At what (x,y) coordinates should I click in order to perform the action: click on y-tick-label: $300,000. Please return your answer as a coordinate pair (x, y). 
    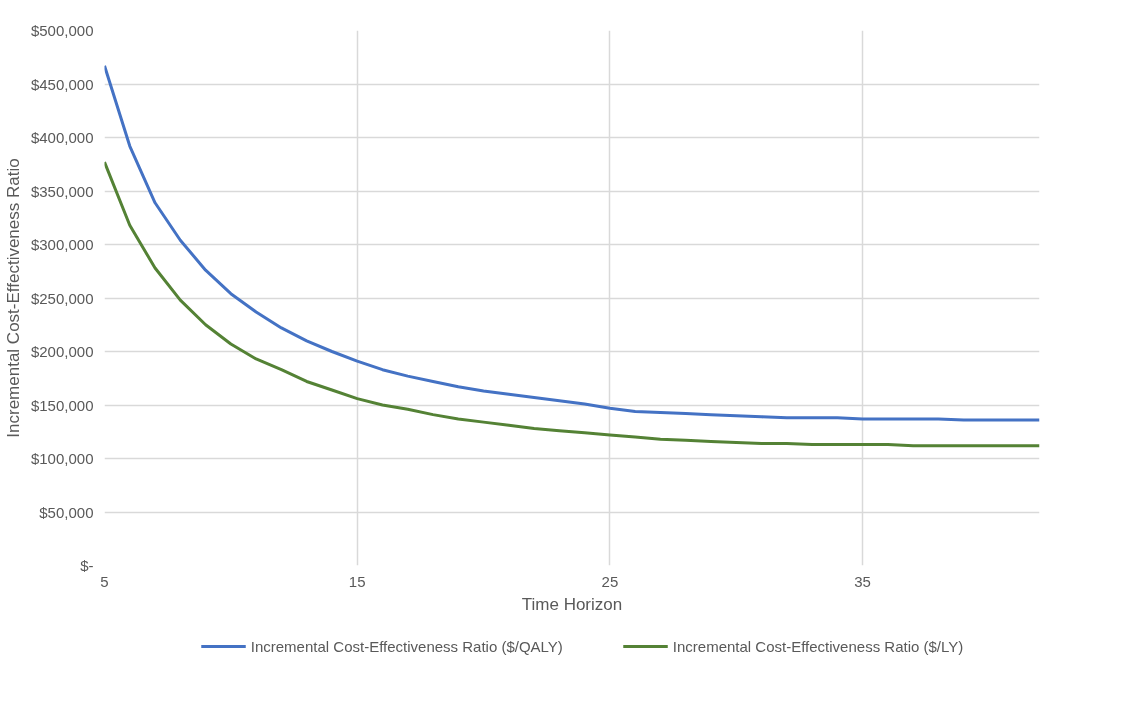
    Looking at the image, I should click on (62, 244).